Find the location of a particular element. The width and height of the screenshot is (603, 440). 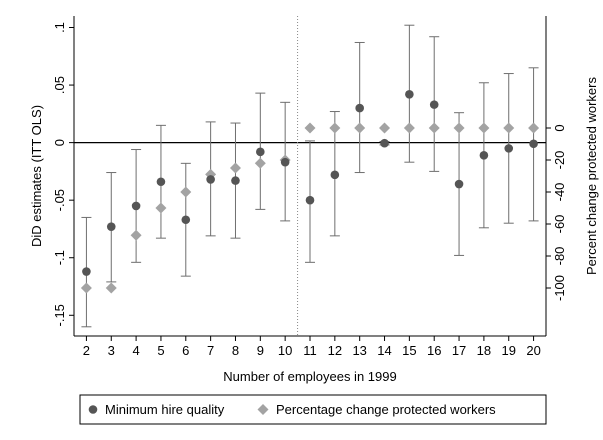

y2-tick-label: -40 is located at coordinates (559, 192).